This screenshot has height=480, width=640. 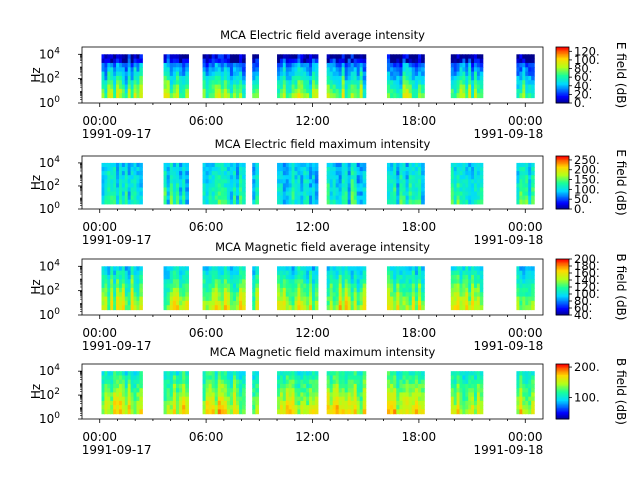 I want to click on panel-title: MCA Electric field maximum intensity, so click(x=323, y=144).